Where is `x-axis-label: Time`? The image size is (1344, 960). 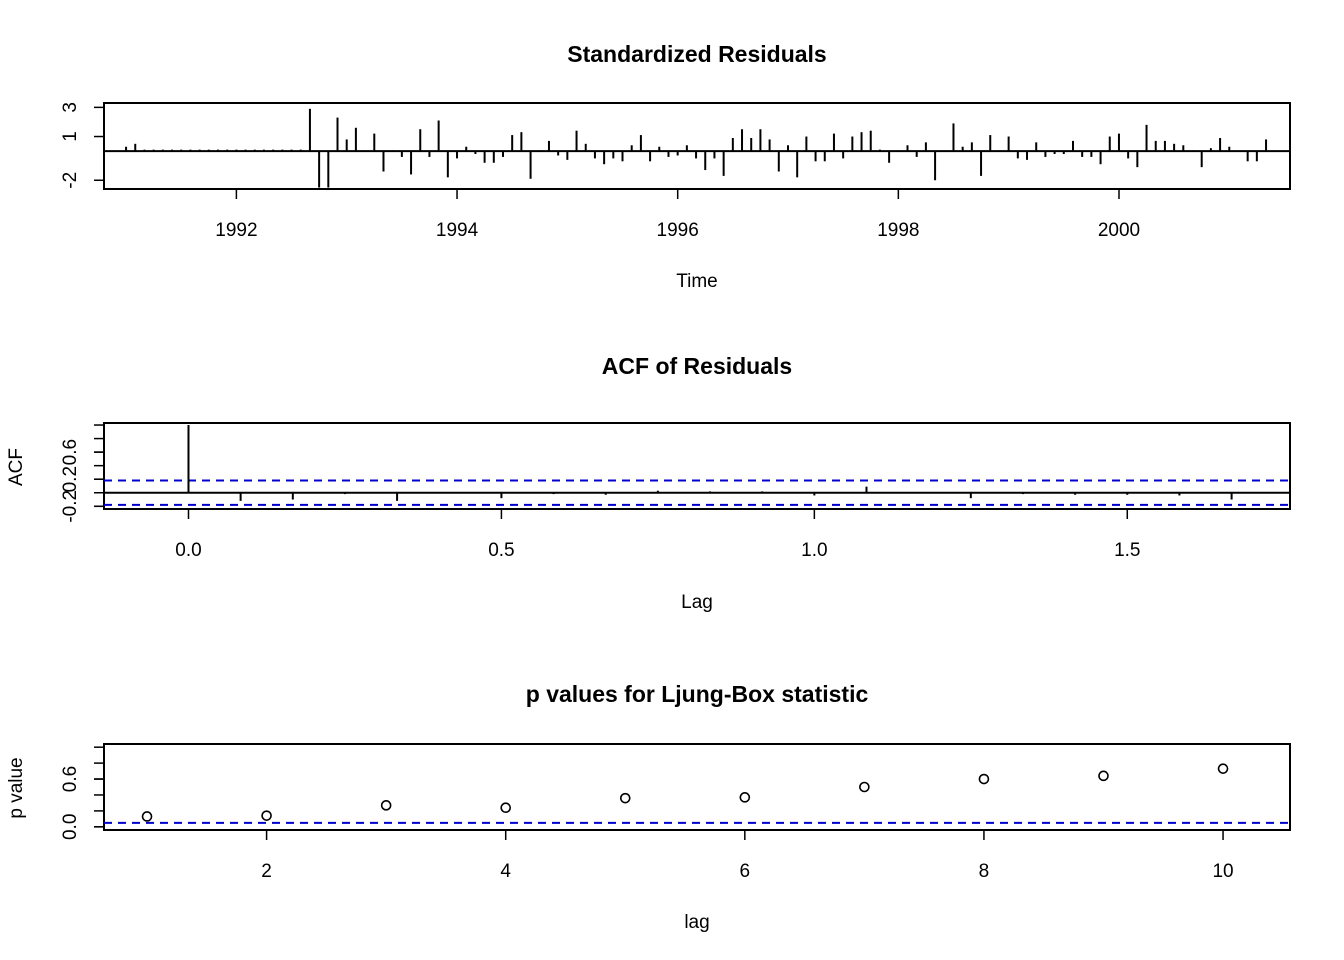 x-axis-label: Time is located at coordinates (697, 281).